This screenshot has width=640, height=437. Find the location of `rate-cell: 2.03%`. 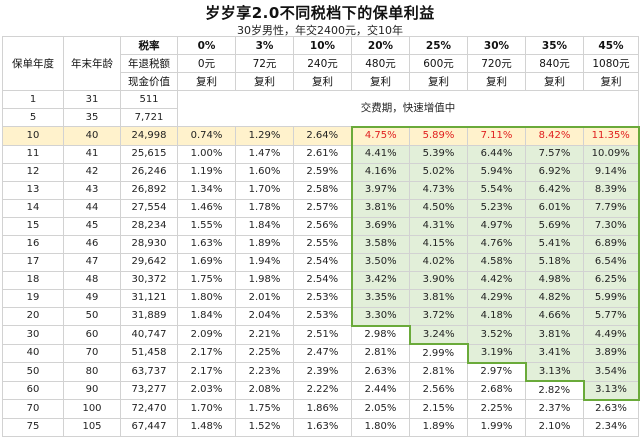

rate-cell: 2.03% is located at coordinates (206, 390).